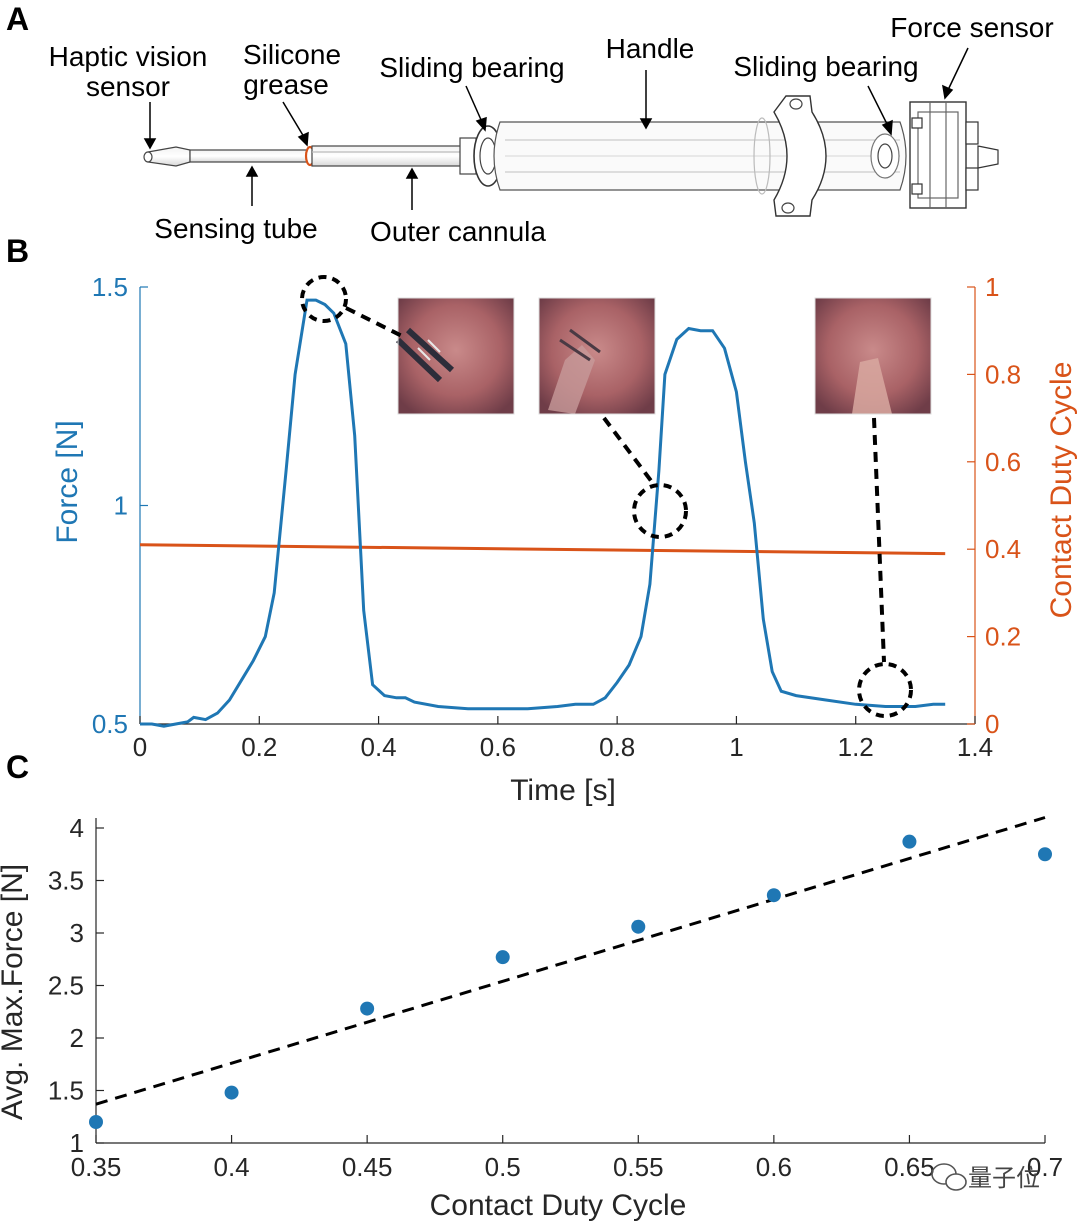  What do you see at coordinates (259, 747) in the screenshot?
I see `b-x-tick-label-1: 0.2` at bounding box center [259, 747].